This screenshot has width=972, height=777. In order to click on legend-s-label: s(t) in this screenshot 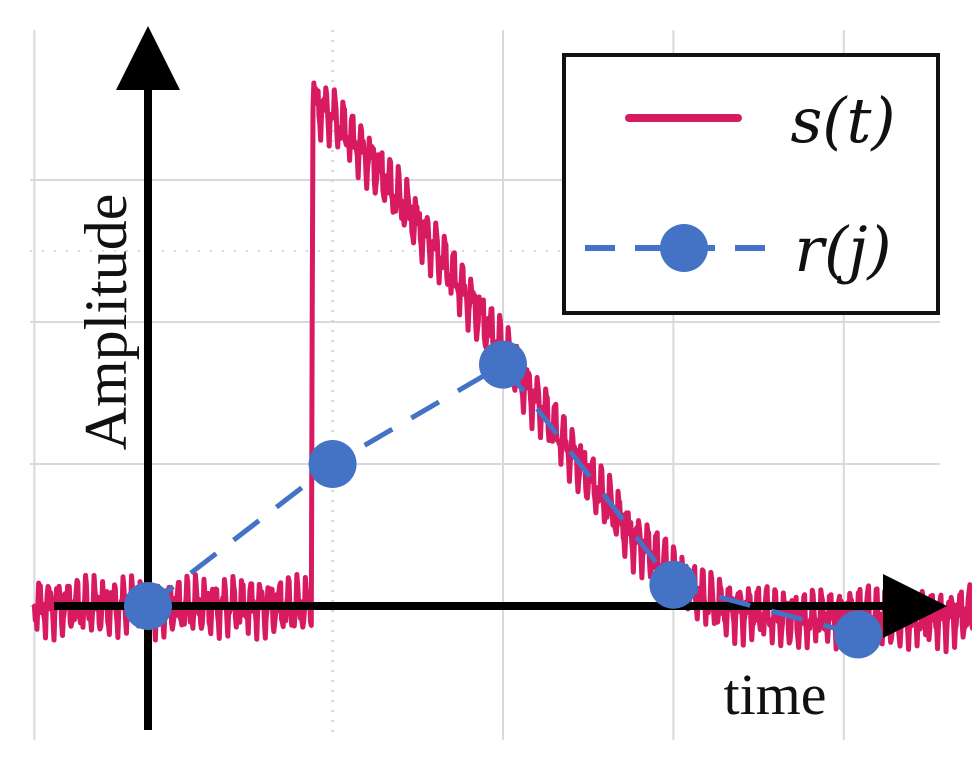, I will do `click(842, 120)`.